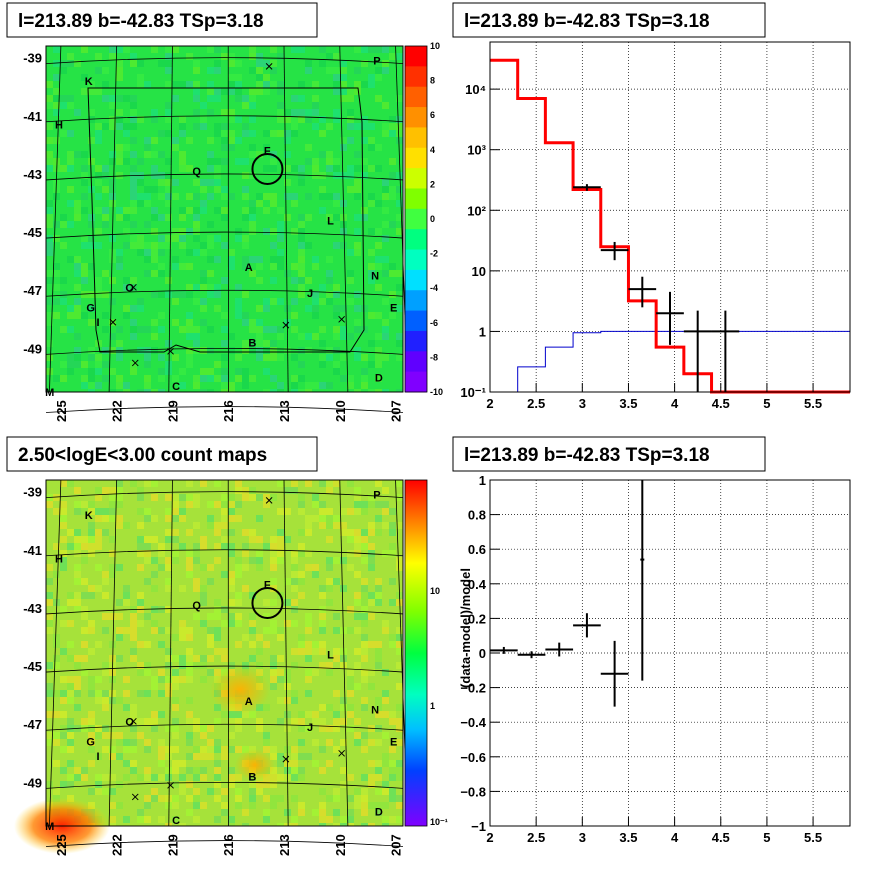  I want to click on y-tick-label: 10², so click(476, 210).